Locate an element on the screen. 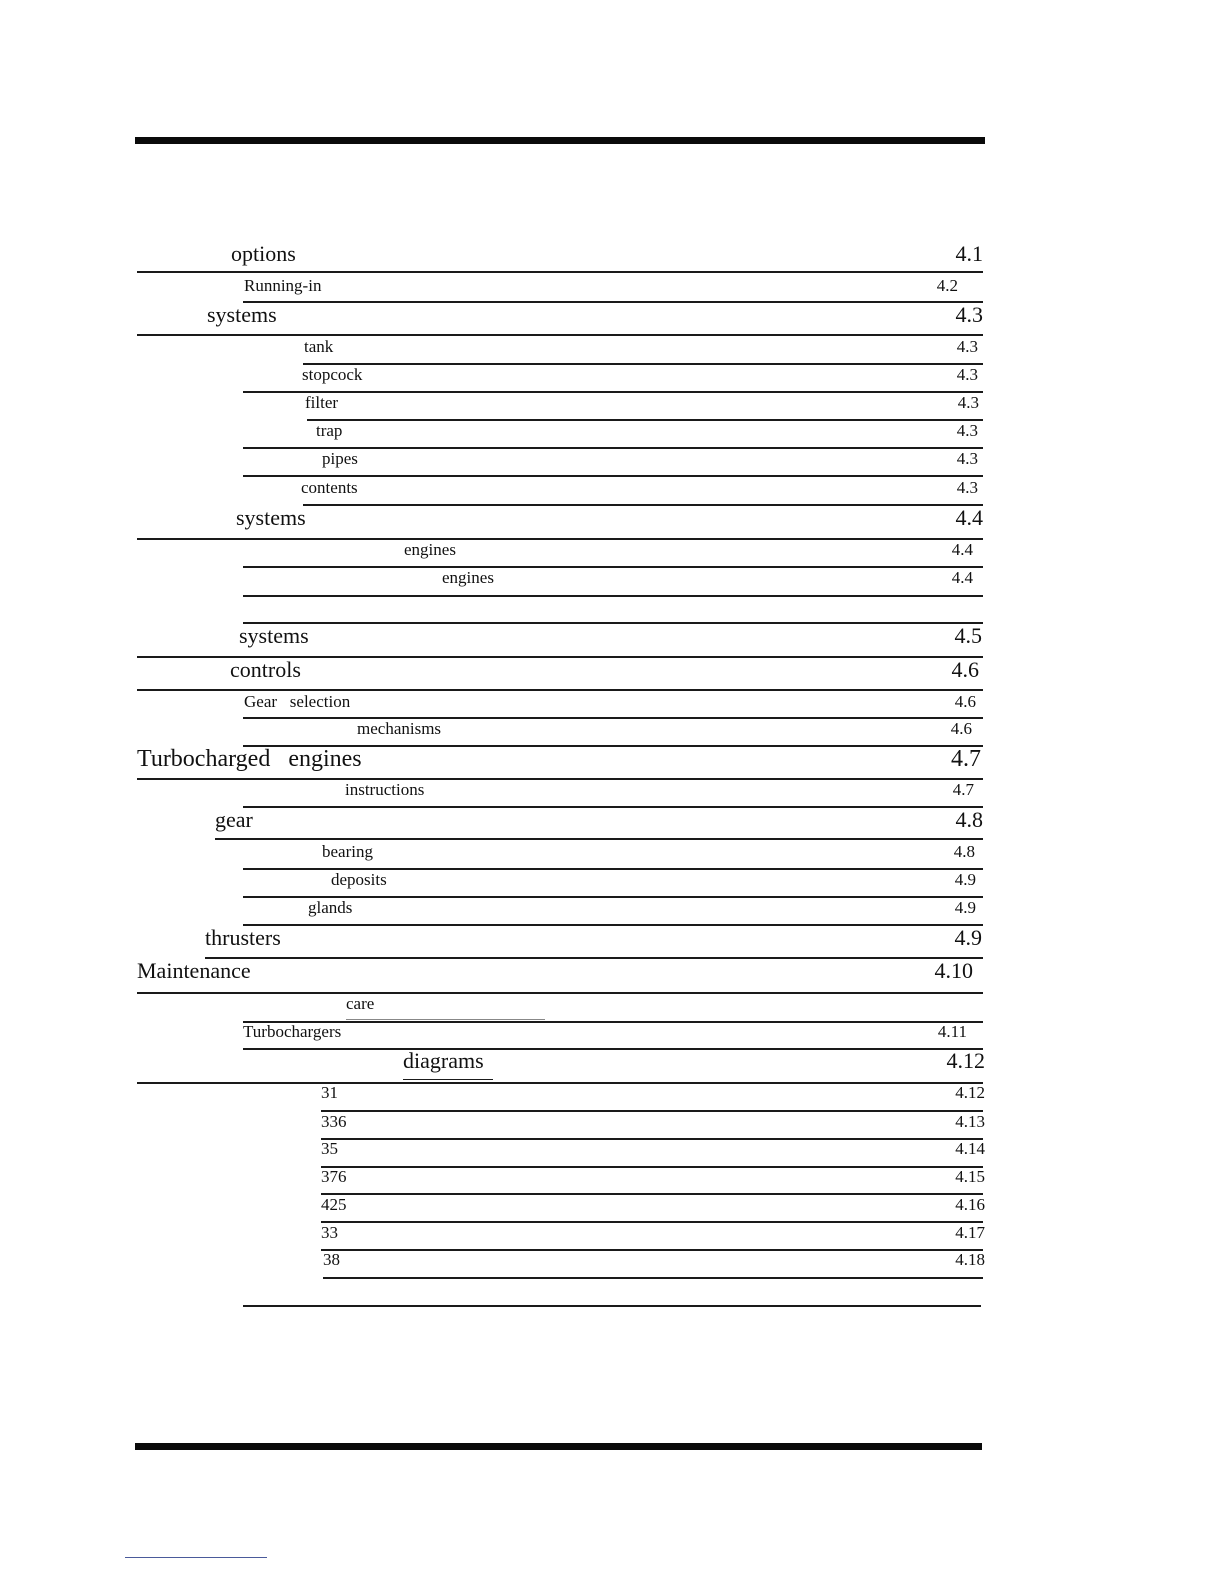 The height and width of the screenshot is (1584, 1224). toc-entry-label: controls is located at coordinates (265, 670).